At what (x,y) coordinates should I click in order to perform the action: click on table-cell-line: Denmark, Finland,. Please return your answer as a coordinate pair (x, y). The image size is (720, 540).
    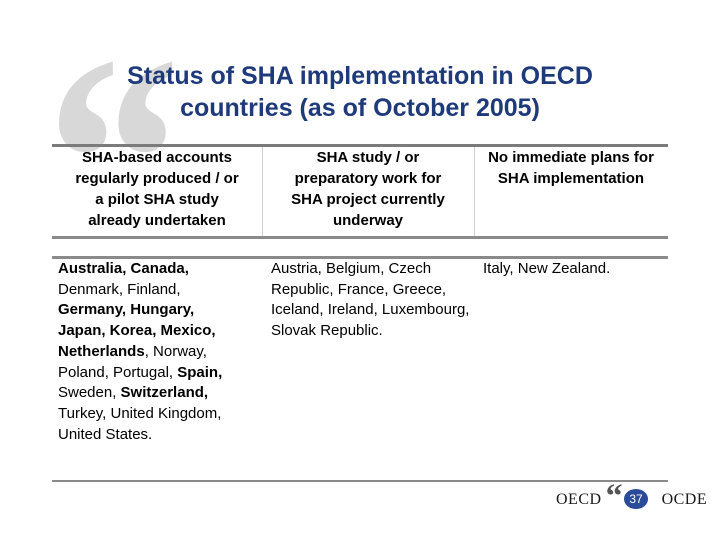
    Looking at the image, I should click on (158, 290).